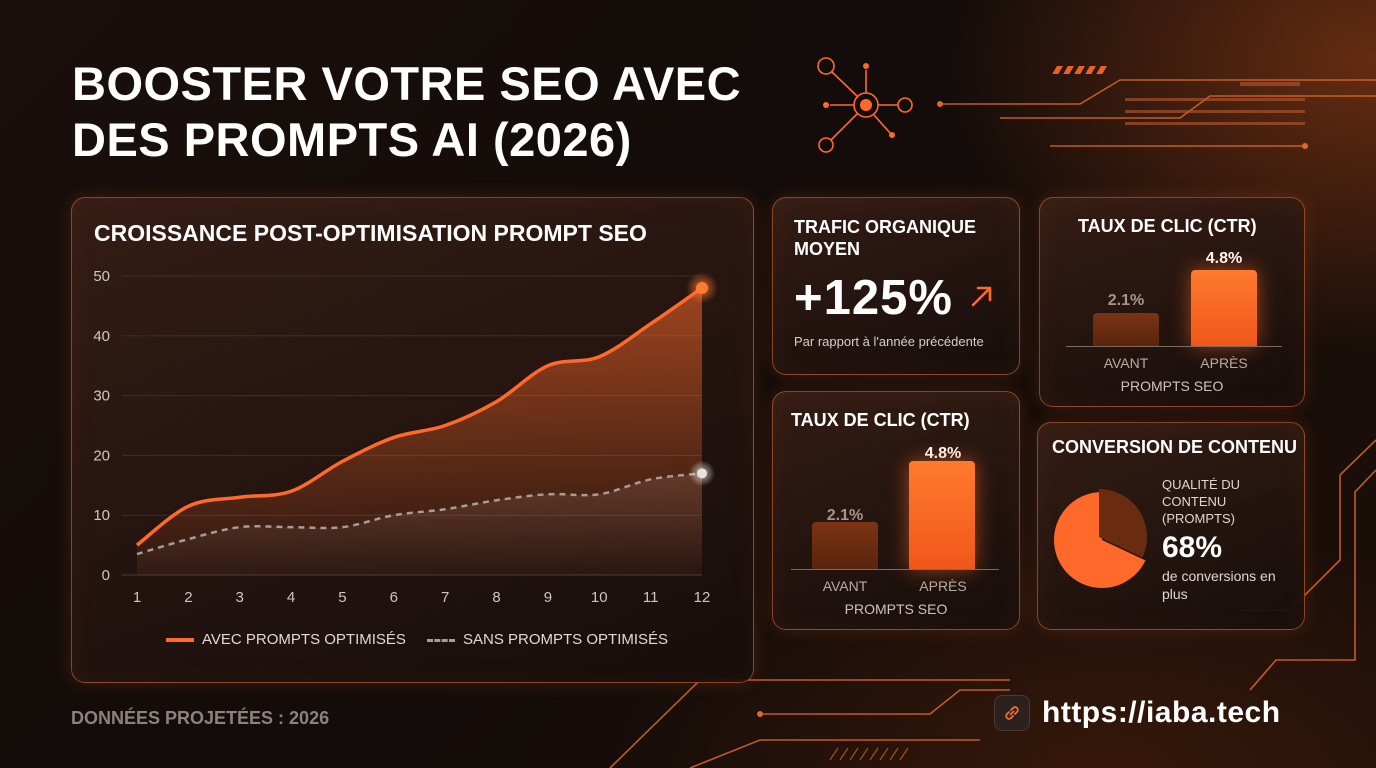 The image size is (1376, 768). Describe the element at coordinates (101, 455) in the screenshot. I see `y-tick-label: 20` at that location.